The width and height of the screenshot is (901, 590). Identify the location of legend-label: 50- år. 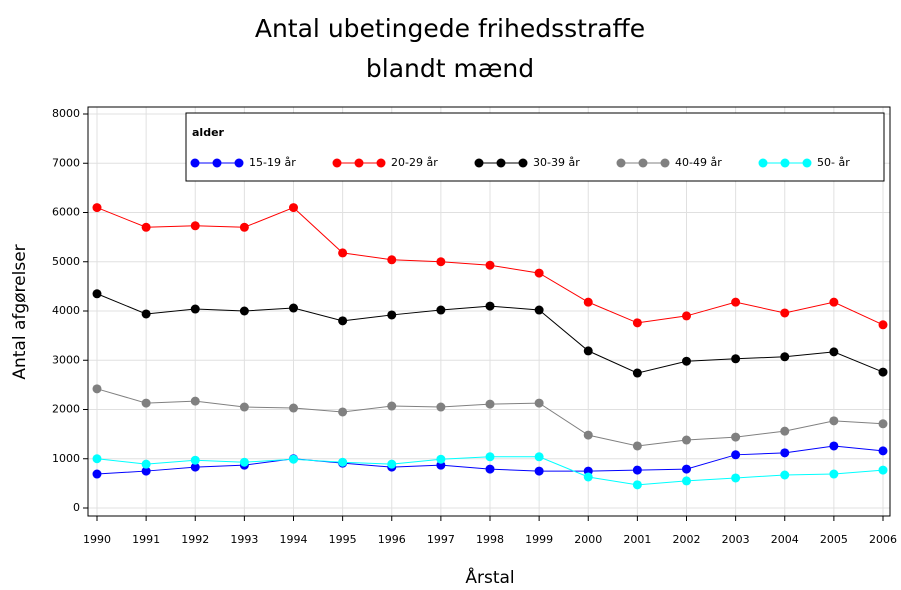
(833, 162).